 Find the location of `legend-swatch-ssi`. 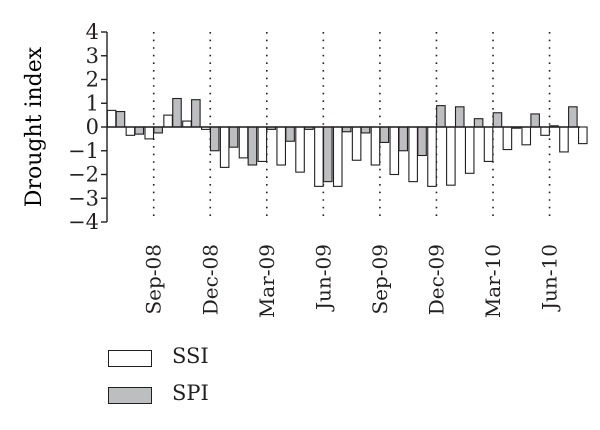

legend-swatch-ssi is located at coordinates (130, 358).